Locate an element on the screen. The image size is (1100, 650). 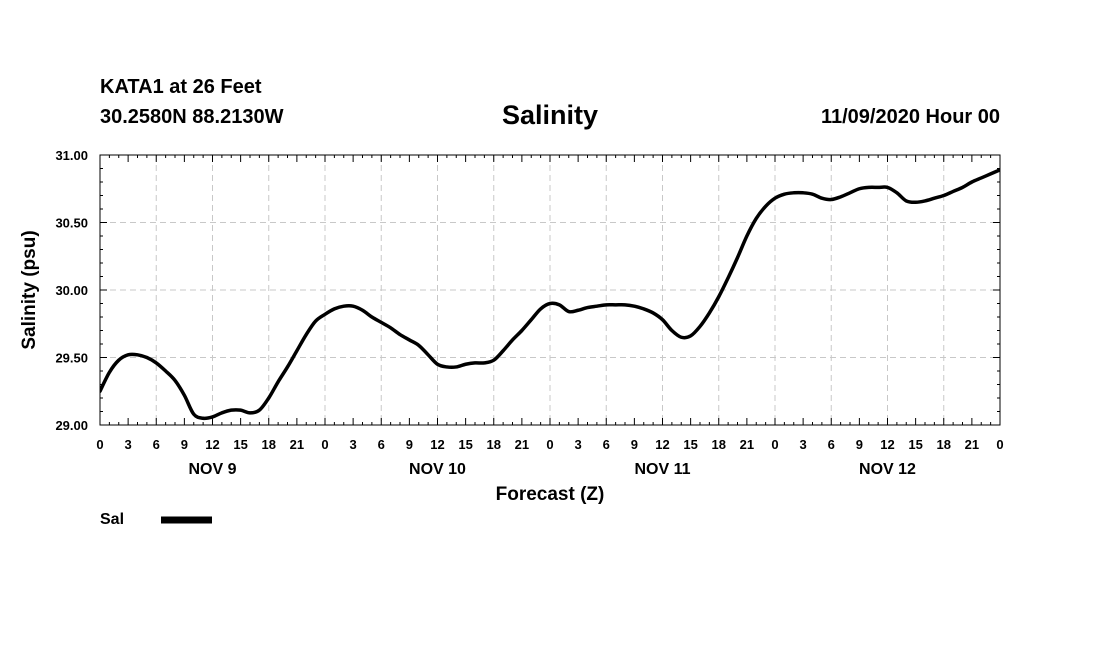
day-label: NOV 11 is located at coordinates (662, 469).